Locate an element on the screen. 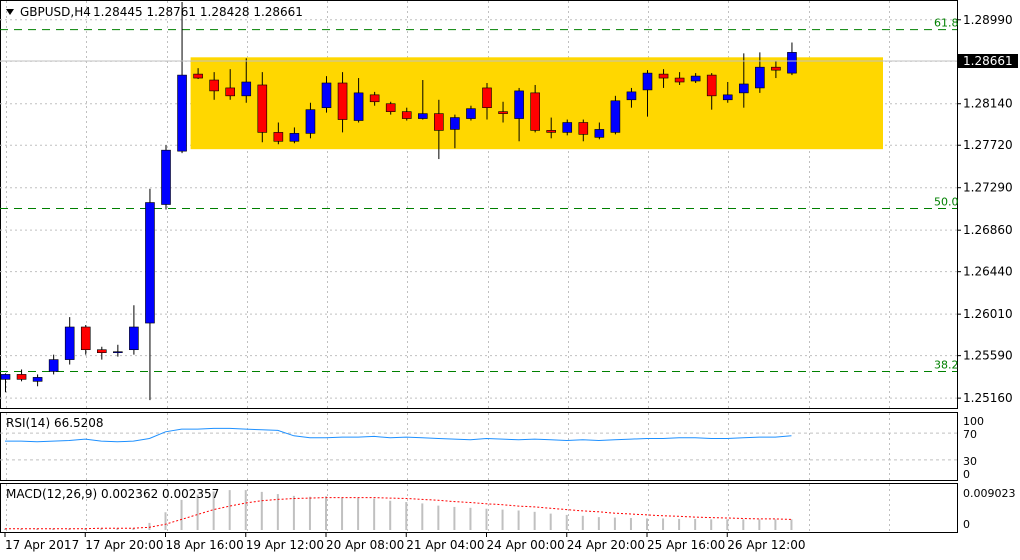  price-label: 1.27720 is located at coordinates (988, 145).